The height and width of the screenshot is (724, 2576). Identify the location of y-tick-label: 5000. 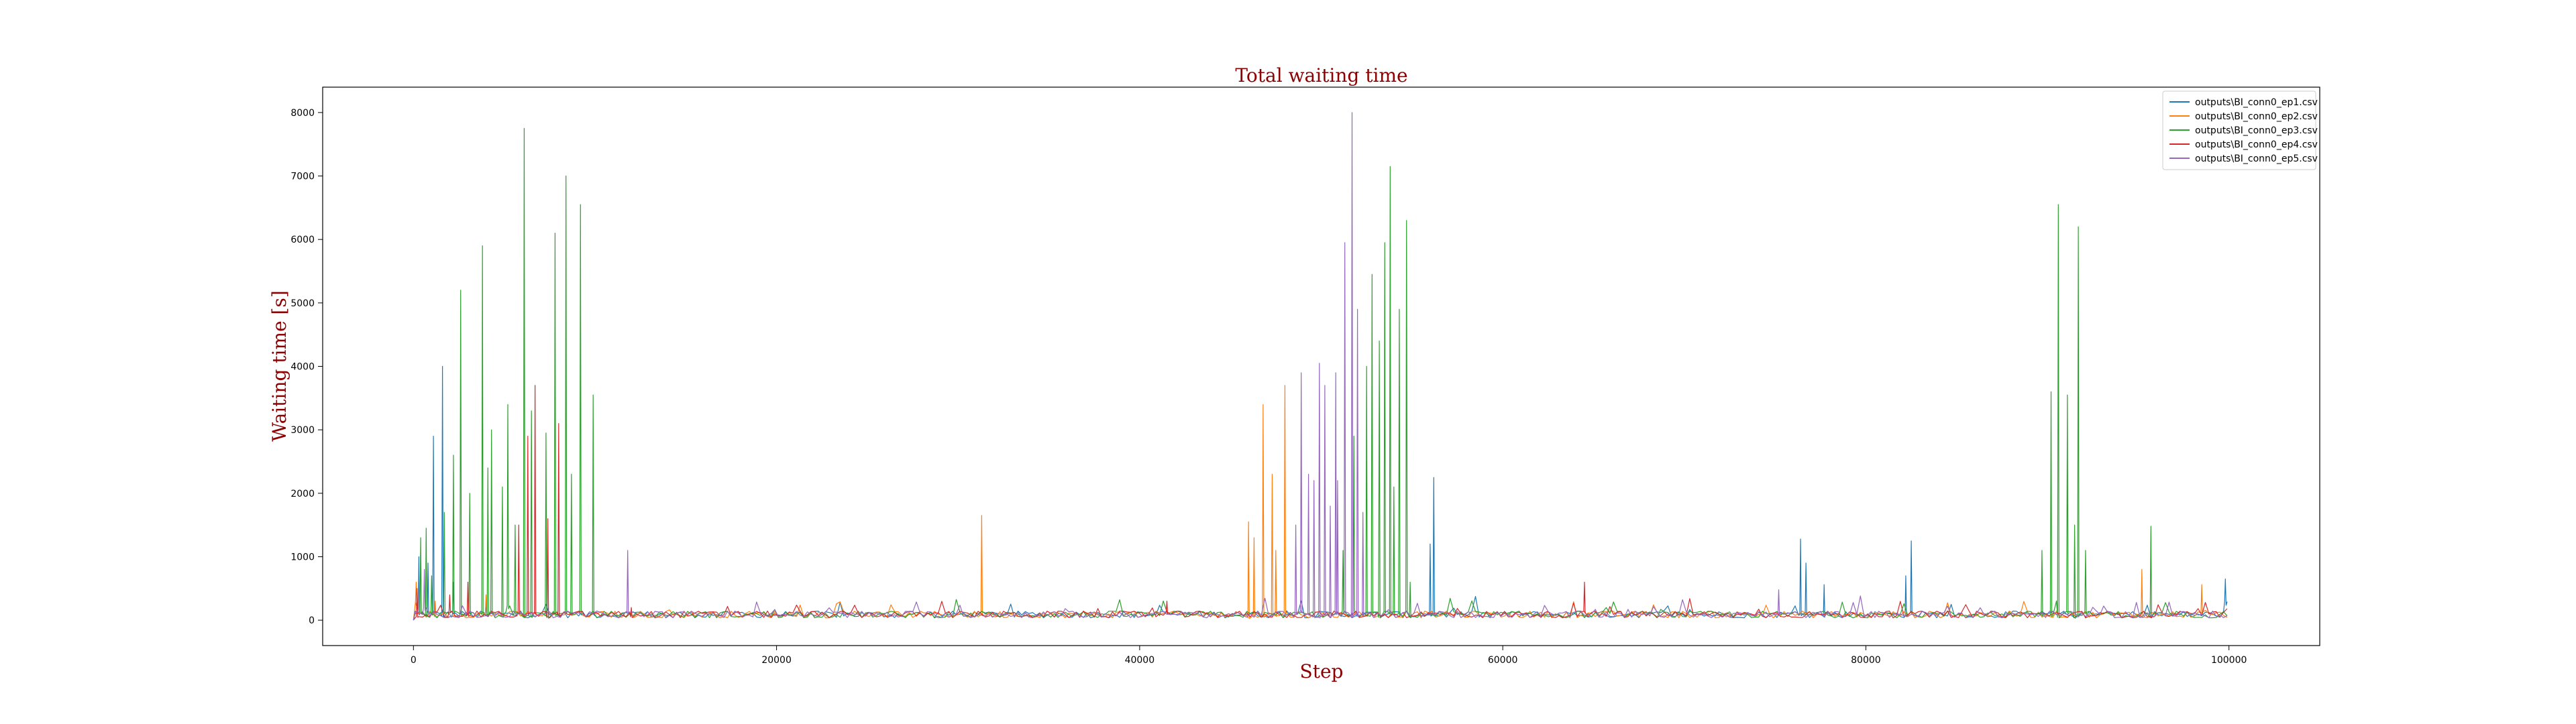
(302, 303).